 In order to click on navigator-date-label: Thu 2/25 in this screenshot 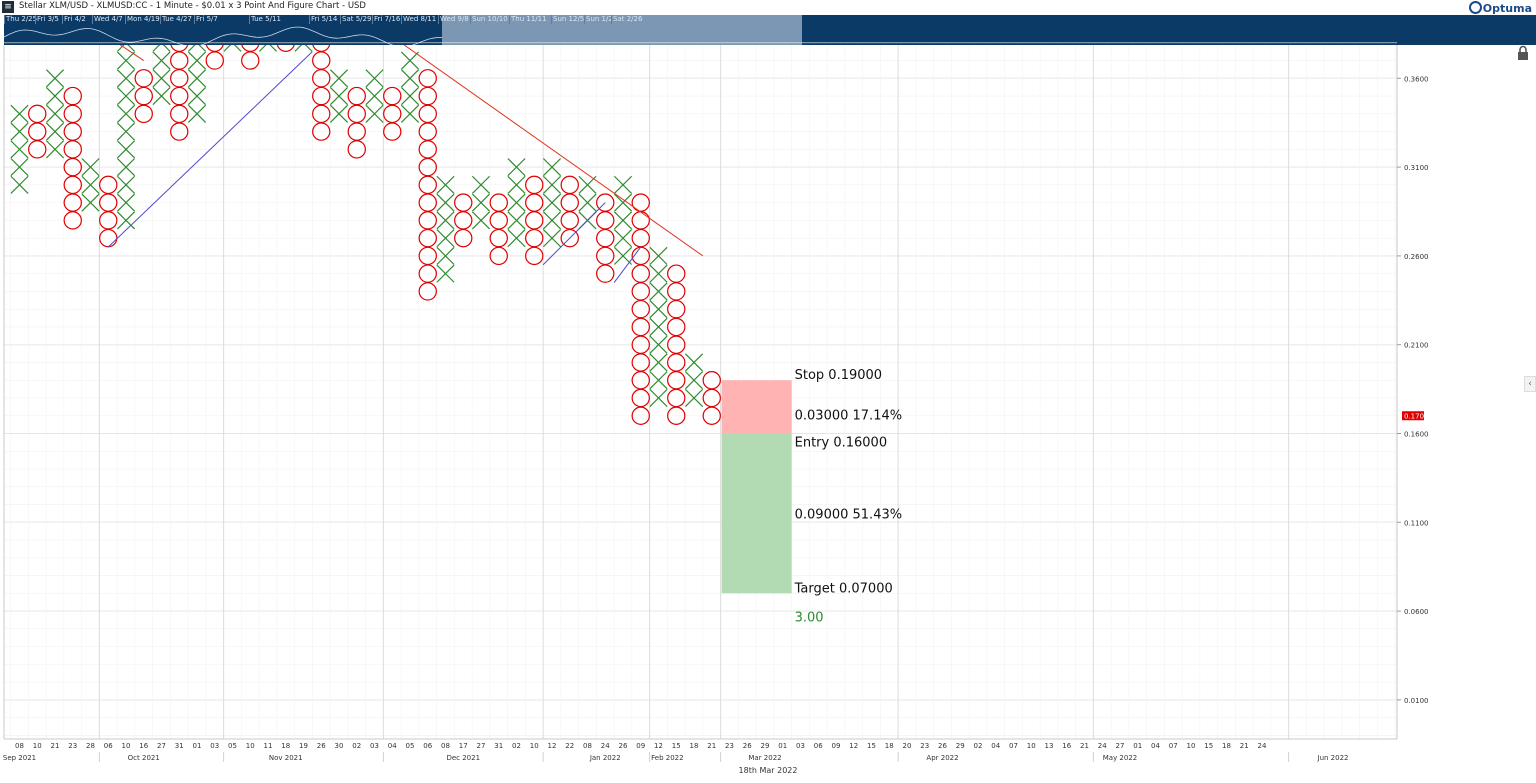, I will do `click(22, 19)`.